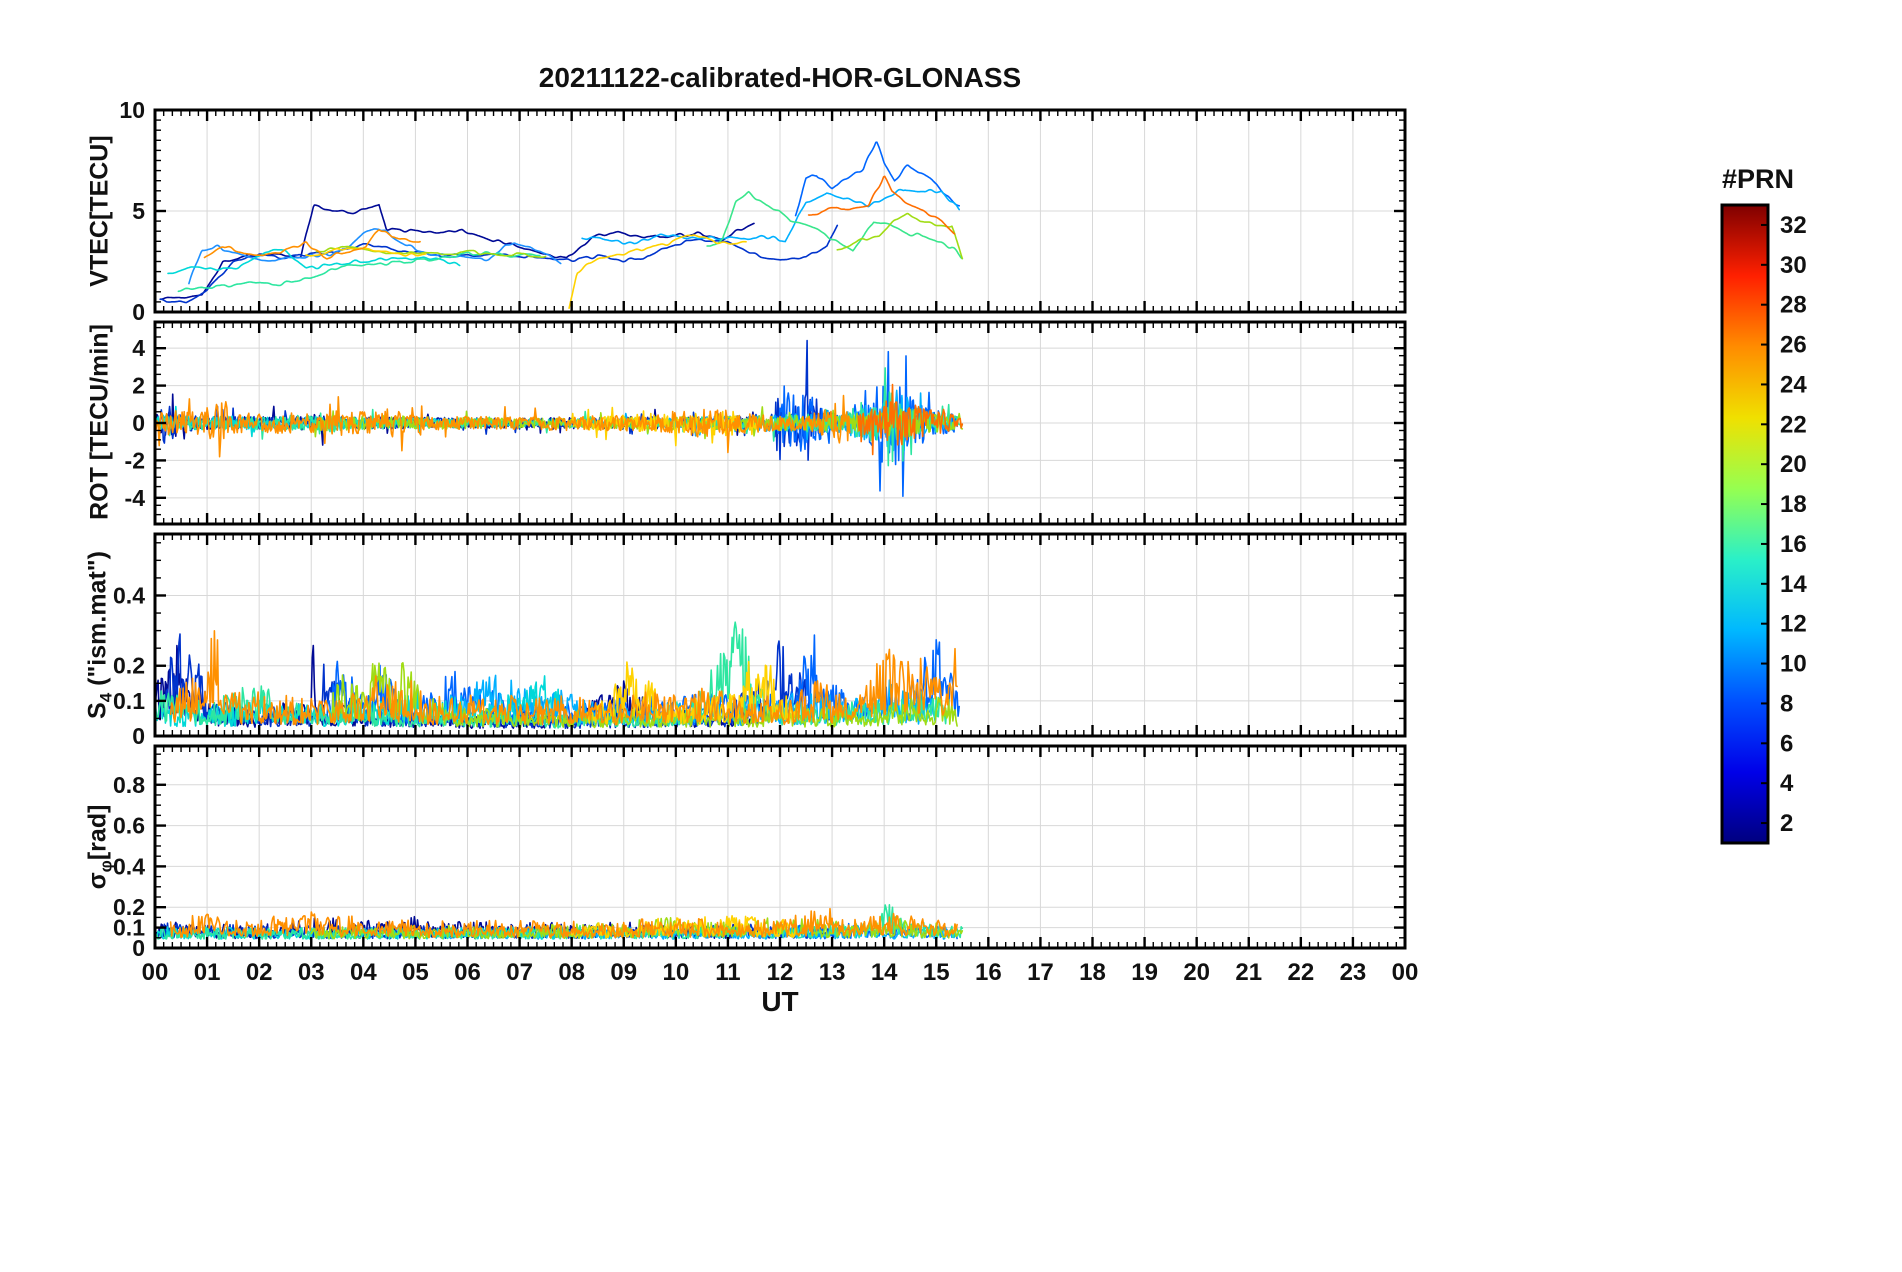 Image resolution: width=1902 pixels, height=1272 pixels. I want to click on svg-text: 5, so click(138, 211).